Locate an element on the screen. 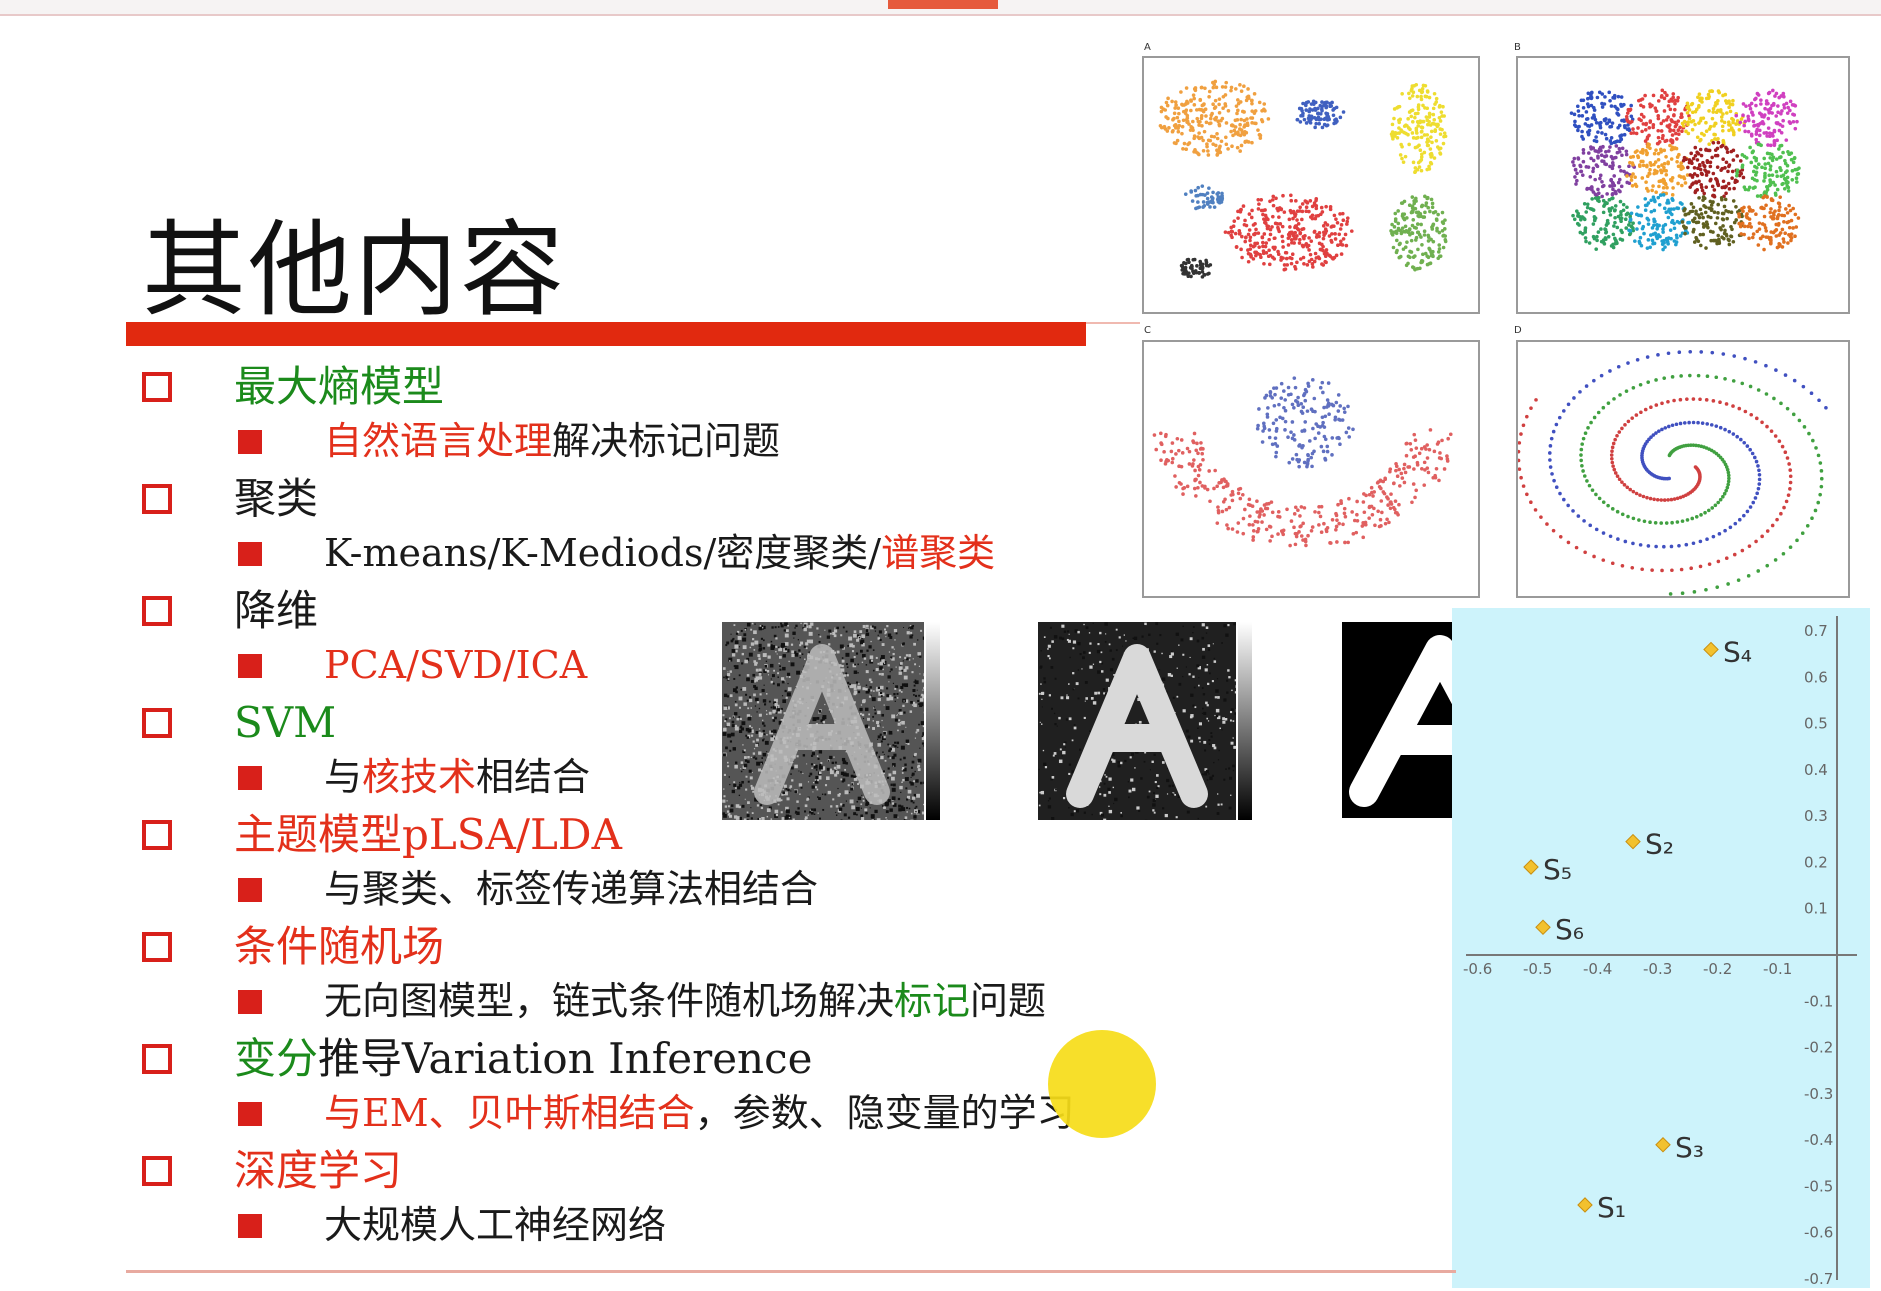  x-tick-label: -0.6 is located at coordinates (1477, 969).